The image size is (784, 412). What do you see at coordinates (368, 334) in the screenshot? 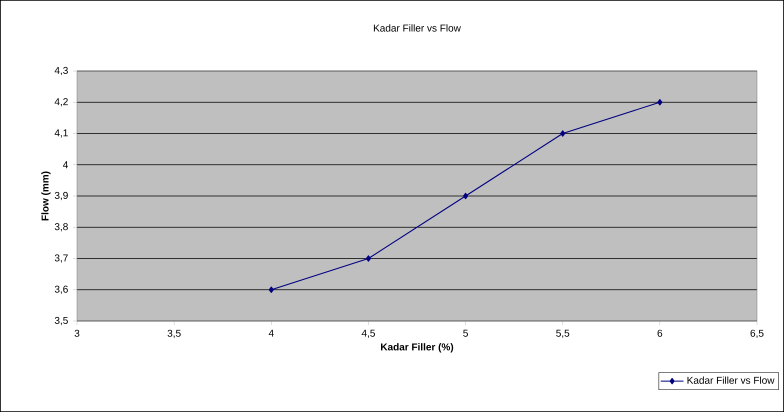
I see `x-tick-label: 4,5` at bounding box center [368, 334].